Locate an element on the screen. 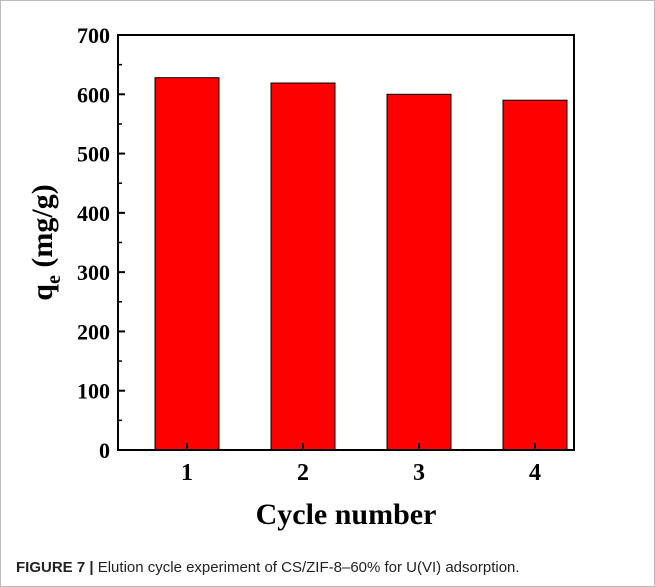  y-tick-label: 600 is located at coordinates (93, 94).